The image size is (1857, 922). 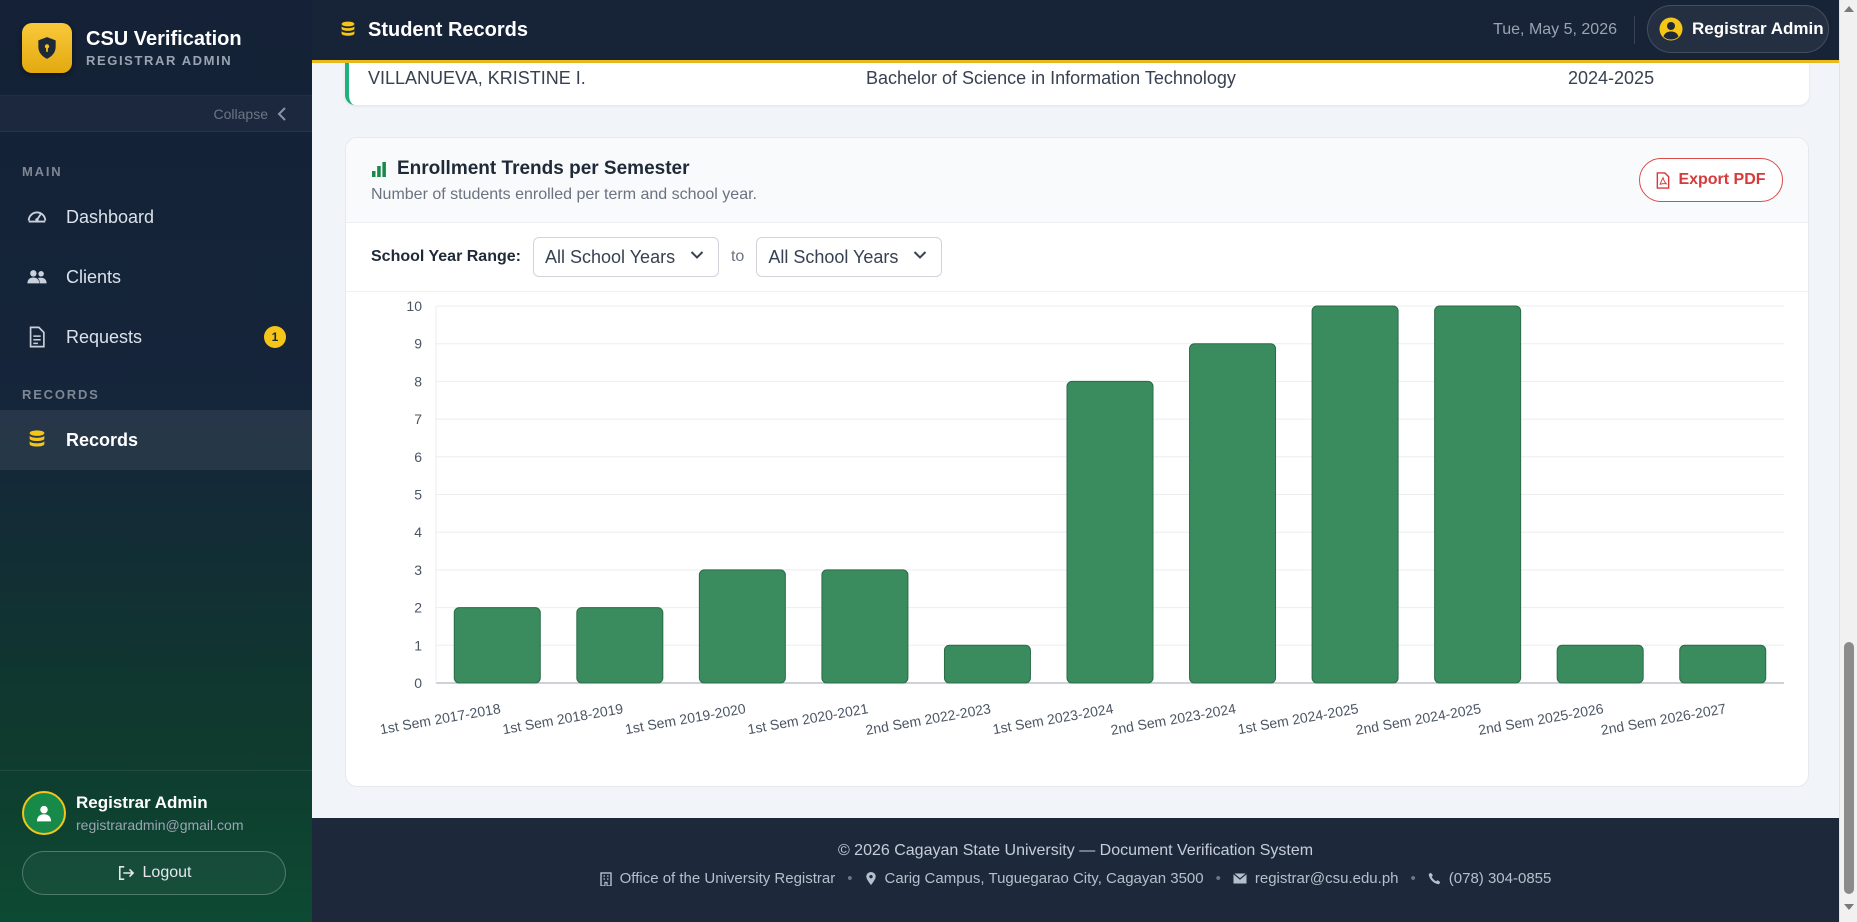 I want to click on page-title: Student Records, so click(x=448, y=29).